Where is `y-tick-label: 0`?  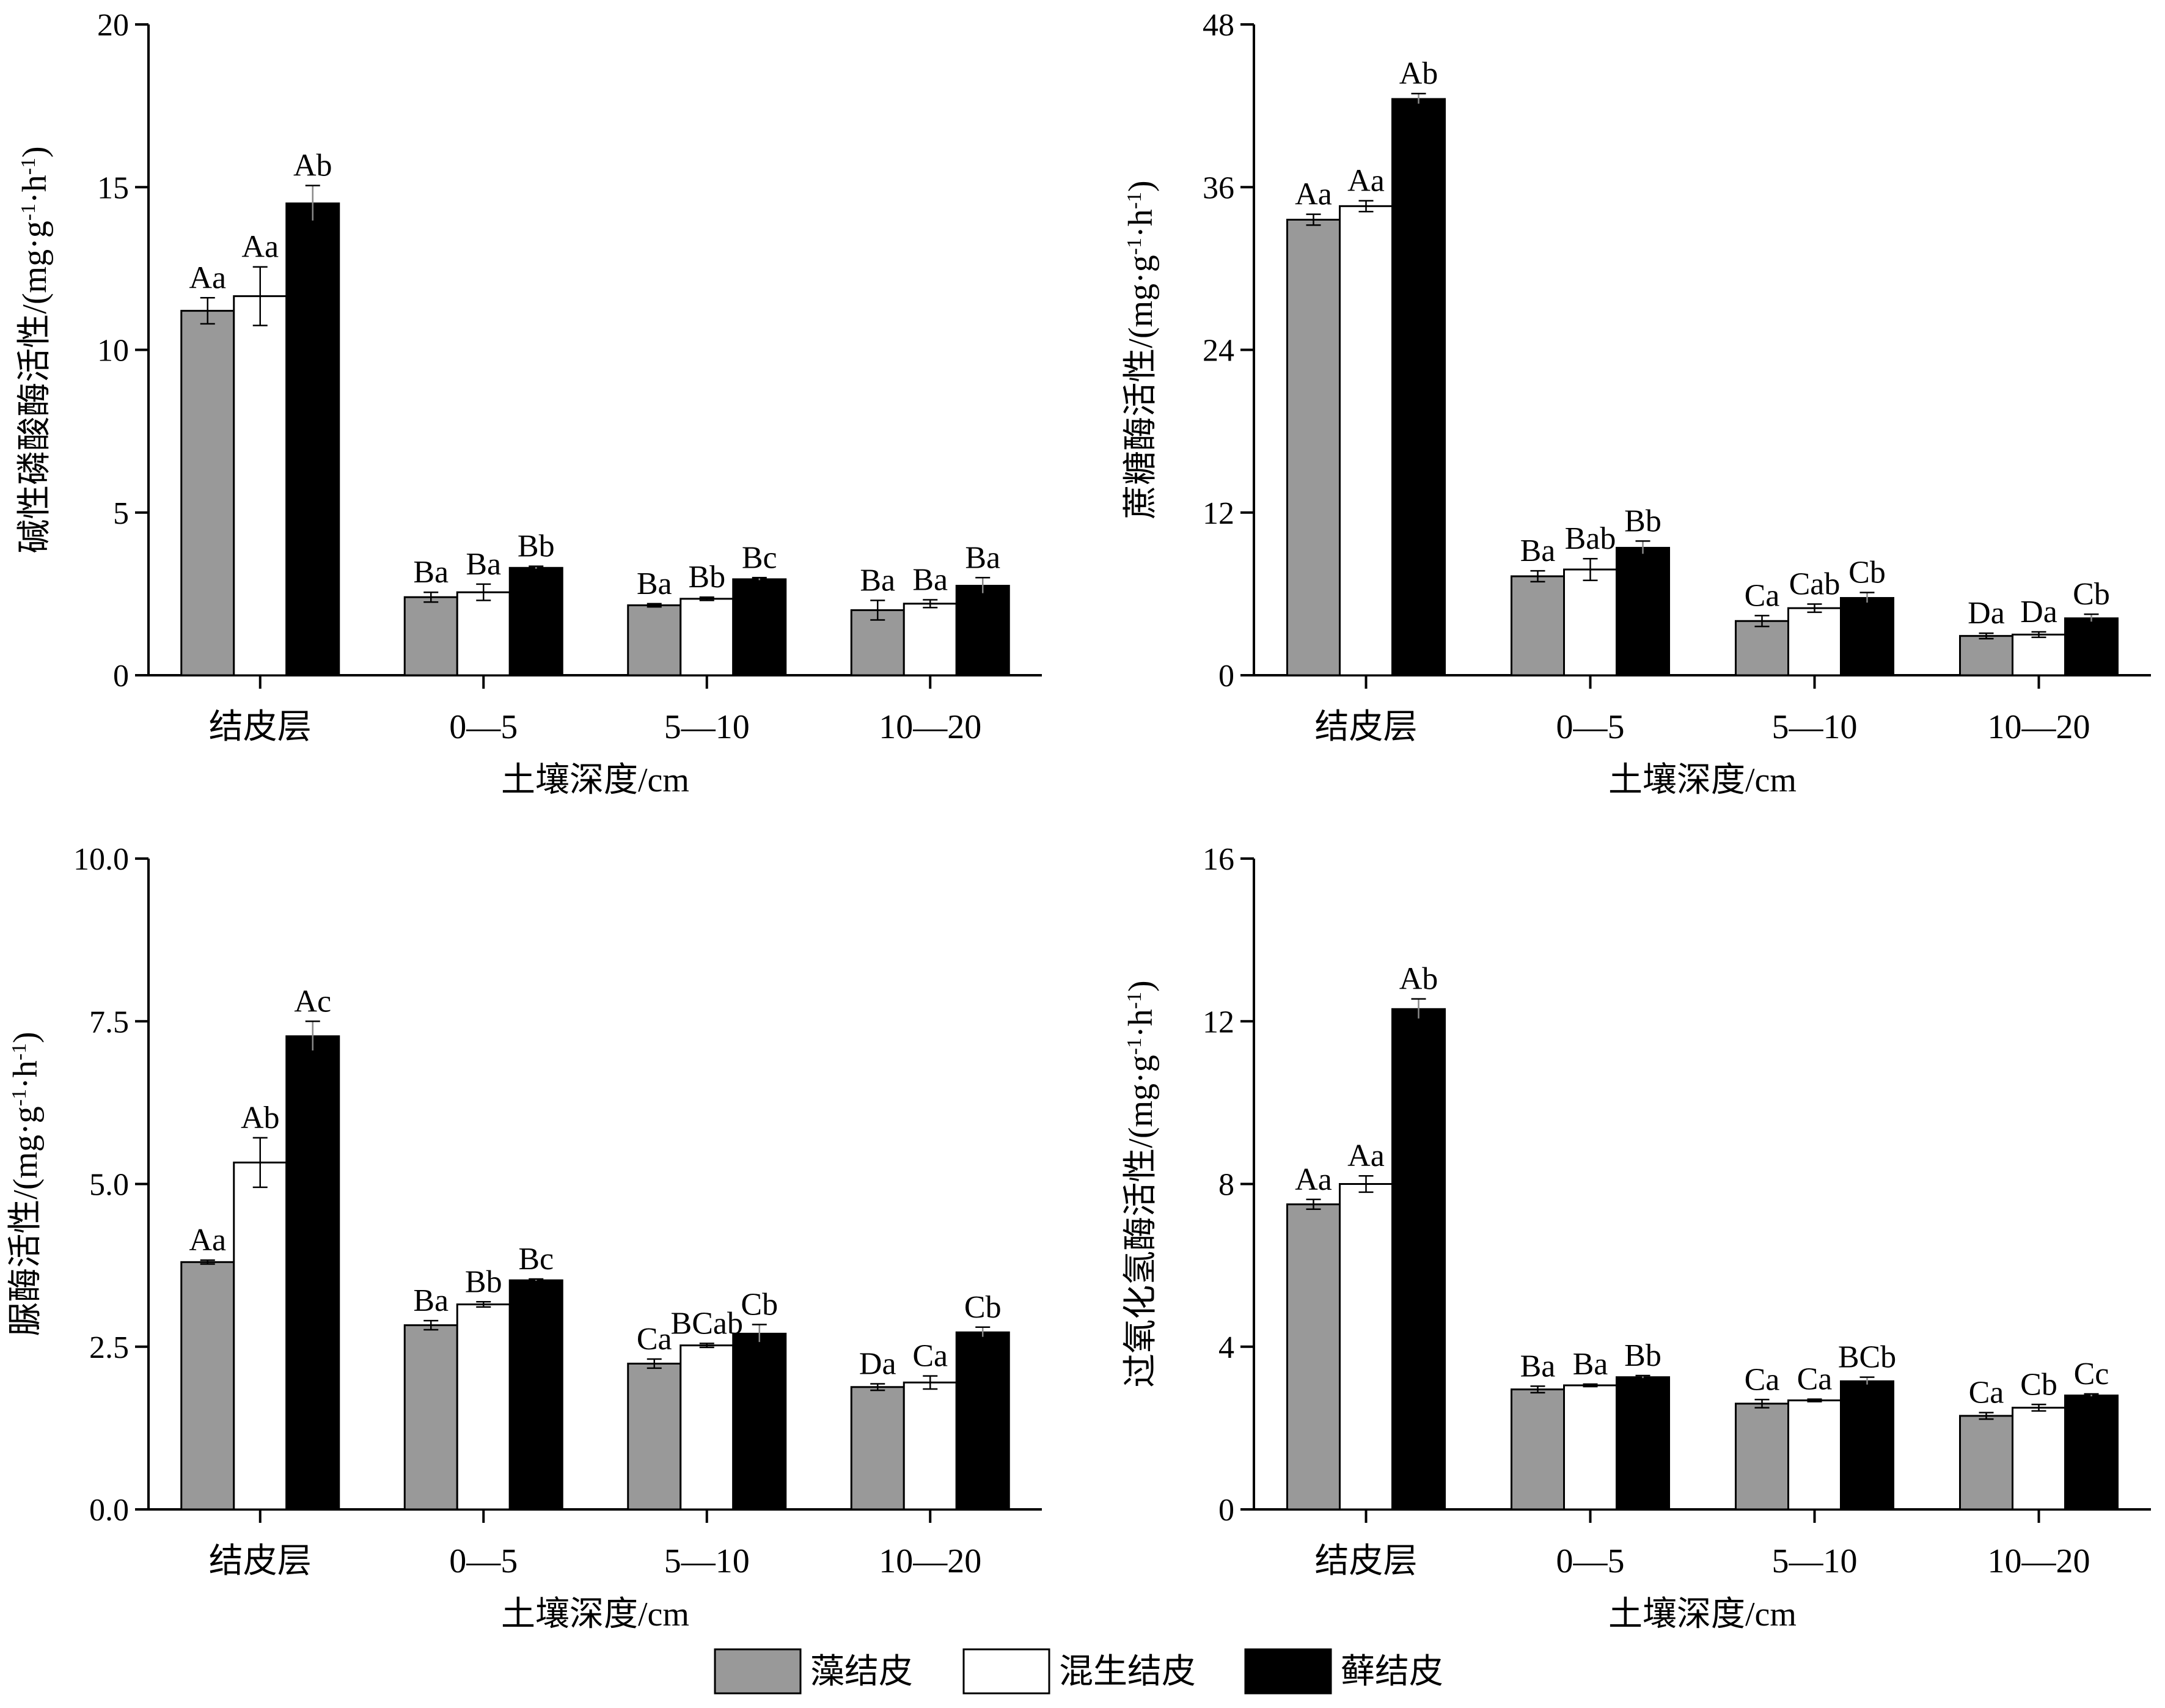
y-tick-label: 0 is located at coordinates (1226, 1510).